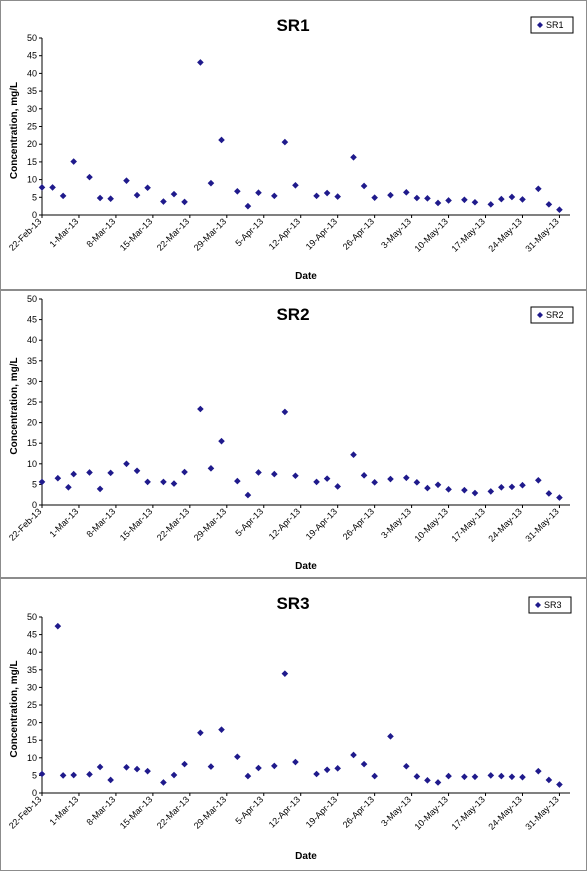 This screenshot has width=587, height=871. I want to click on y-tick-label: 15, so click(32, 740).